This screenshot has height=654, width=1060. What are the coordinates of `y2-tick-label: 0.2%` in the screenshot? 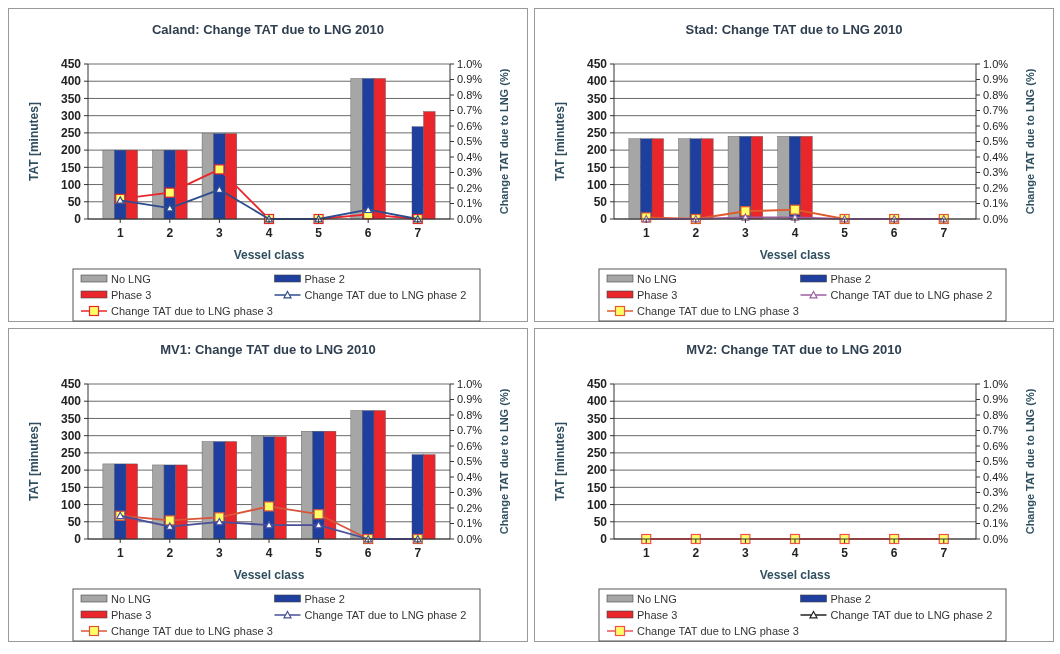 It's located at (470, 187).